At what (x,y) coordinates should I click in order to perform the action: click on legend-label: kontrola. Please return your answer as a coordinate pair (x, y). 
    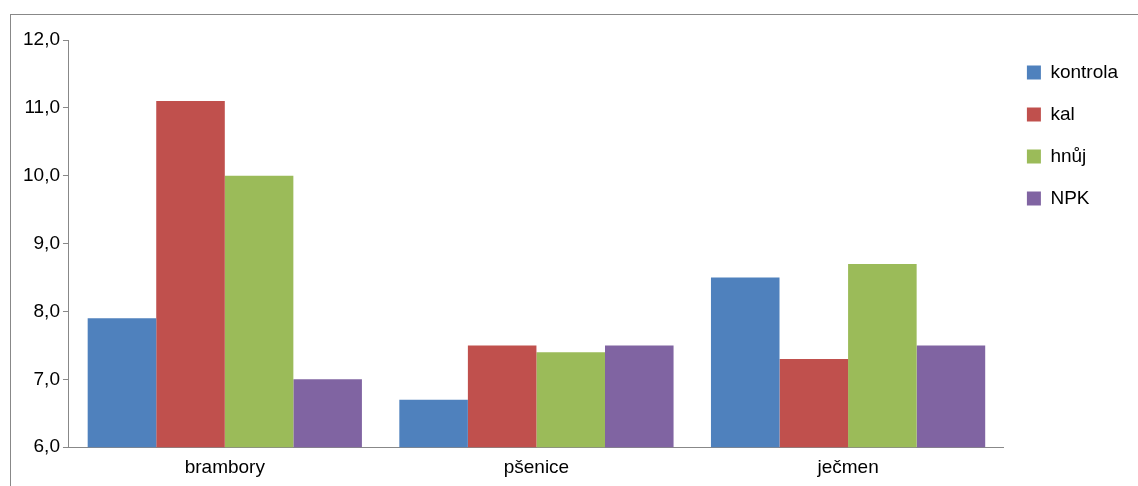
    Looking at the image, I should click on (1084, 71).